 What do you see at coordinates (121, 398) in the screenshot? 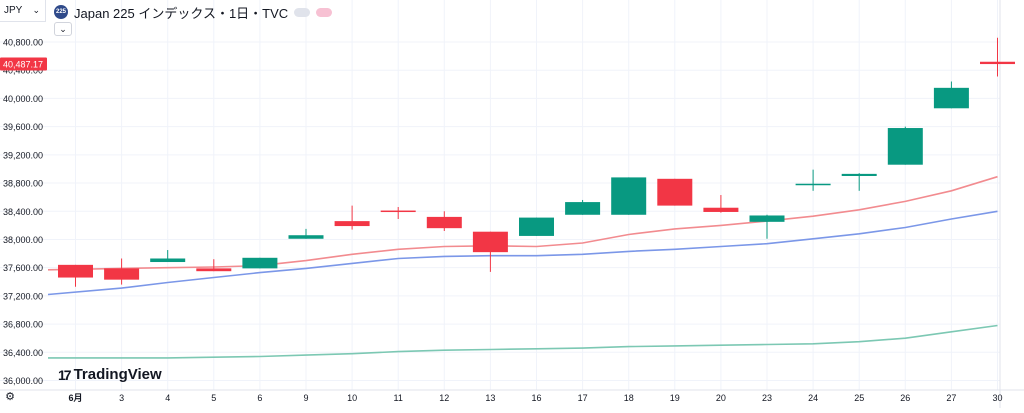
I see `x-tick-label: 3` at bounding box center [121, 398].